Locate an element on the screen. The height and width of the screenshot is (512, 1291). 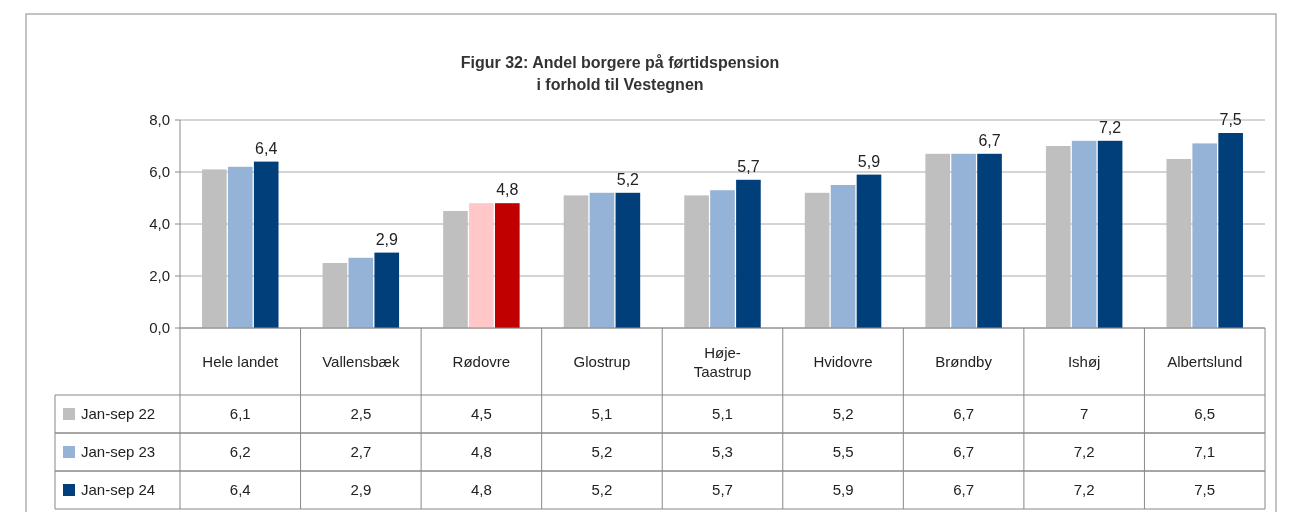
x-tick-label: Rødovre is located at coordinates (481, 361).